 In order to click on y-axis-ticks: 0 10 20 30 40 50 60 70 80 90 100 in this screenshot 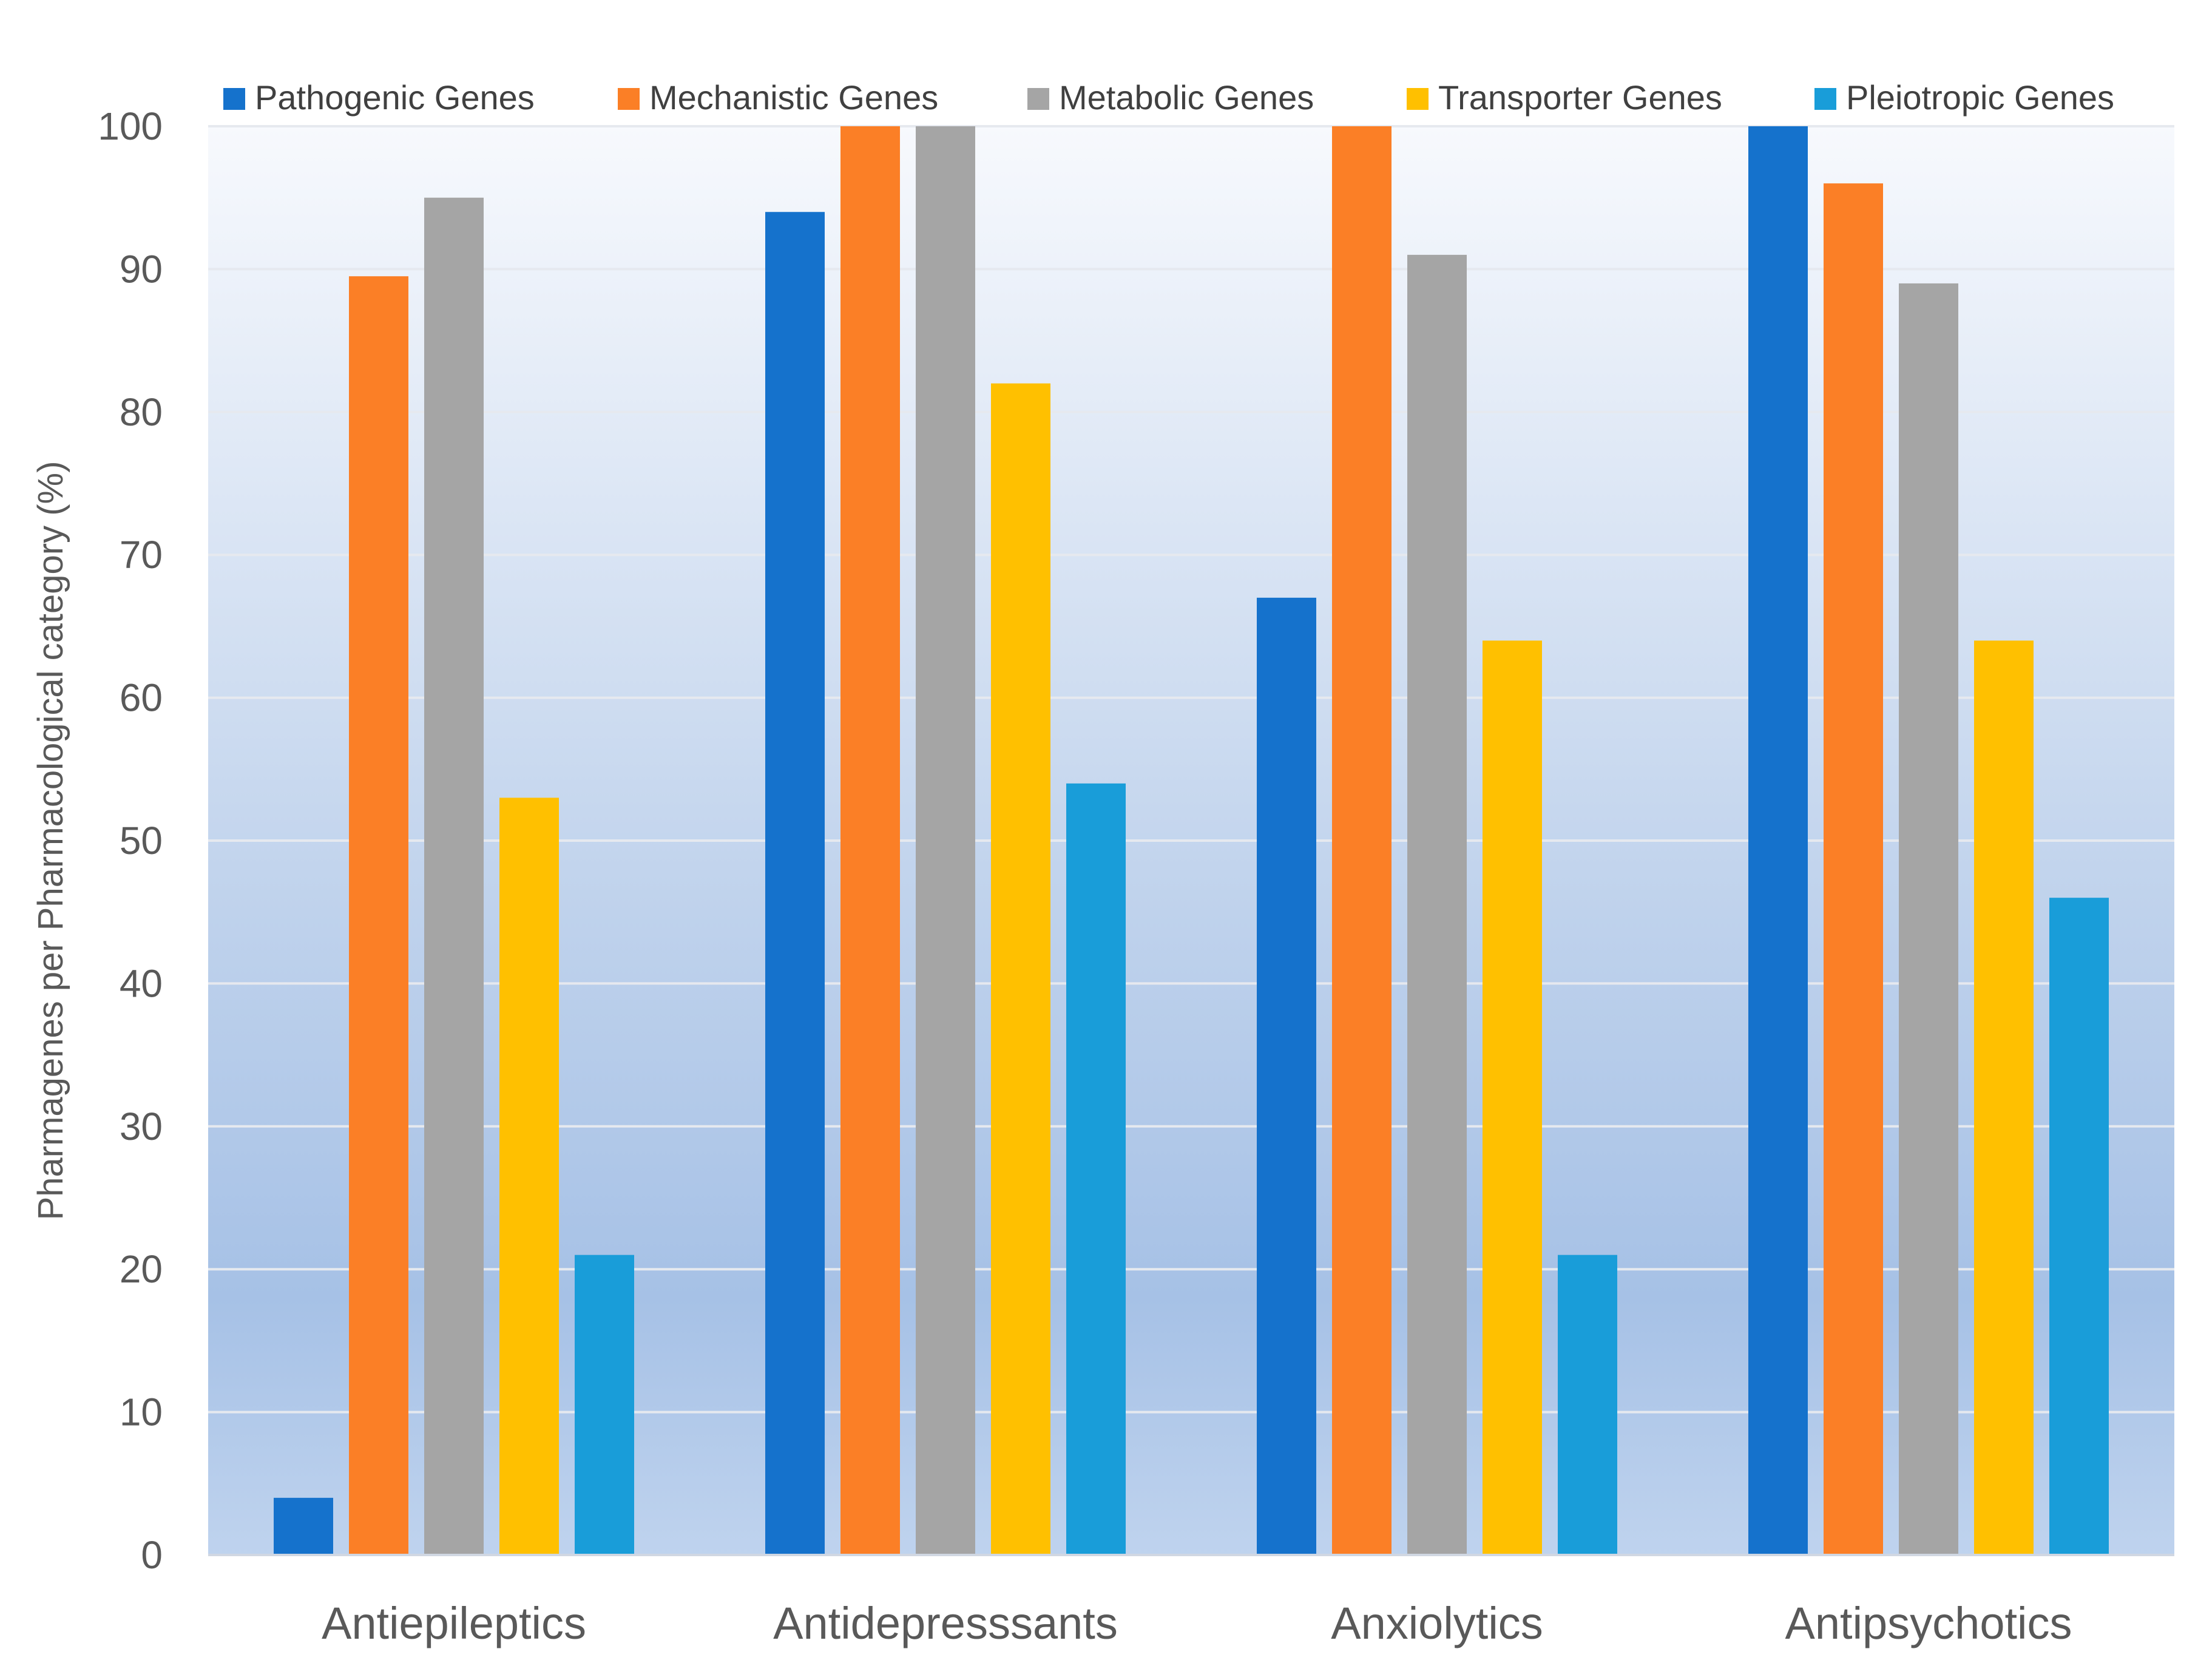, I will do `click(130, 840)`.